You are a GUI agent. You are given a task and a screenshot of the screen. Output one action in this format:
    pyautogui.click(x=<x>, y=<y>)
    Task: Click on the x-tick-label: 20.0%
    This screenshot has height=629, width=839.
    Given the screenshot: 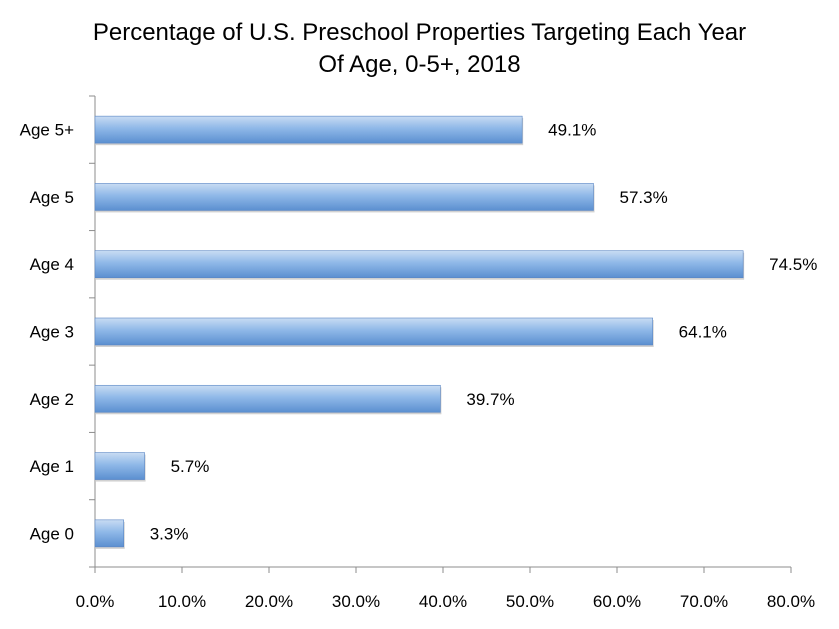 What is the action you would take?
    pyautogui.click(x=269, y=601)
    